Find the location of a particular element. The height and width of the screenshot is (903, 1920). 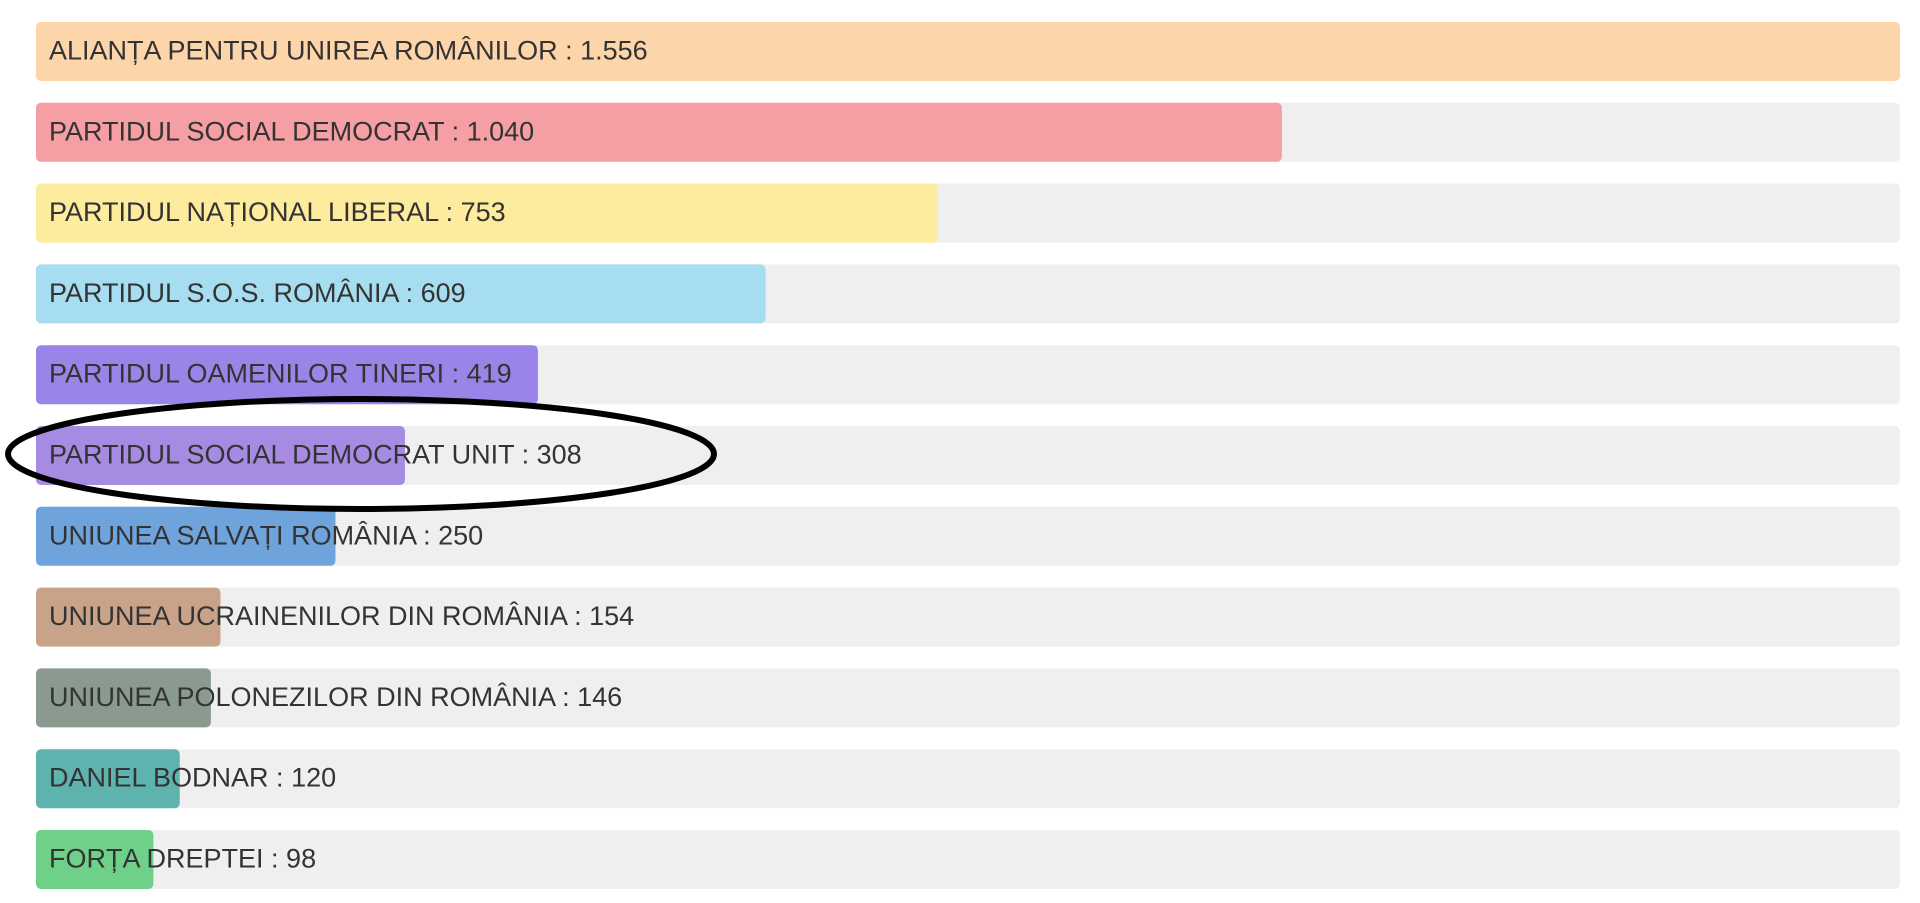

value-label: 98 is located at coordinates (301, 859).